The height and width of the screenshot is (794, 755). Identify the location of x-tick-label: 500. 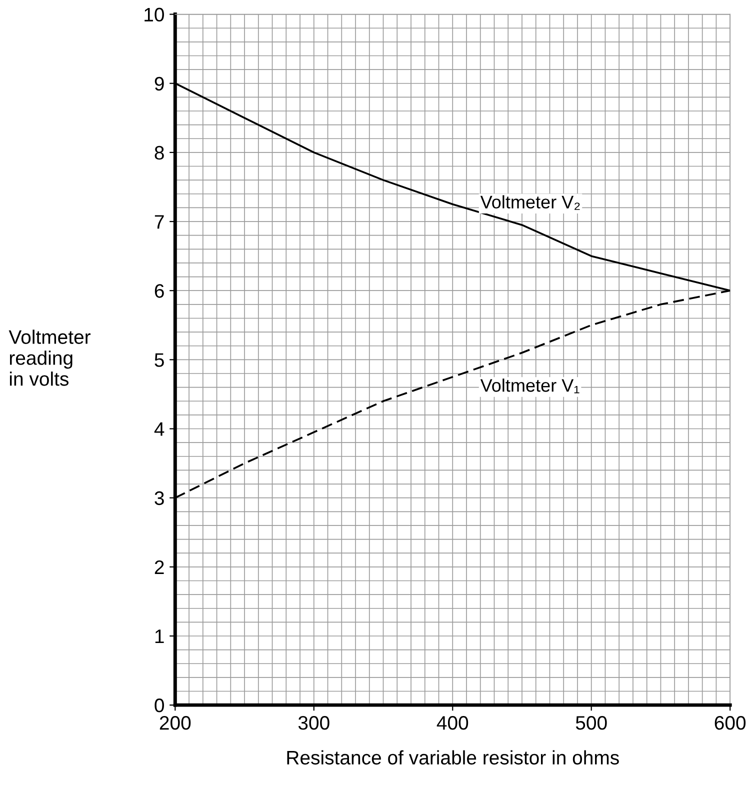
(591, 723).